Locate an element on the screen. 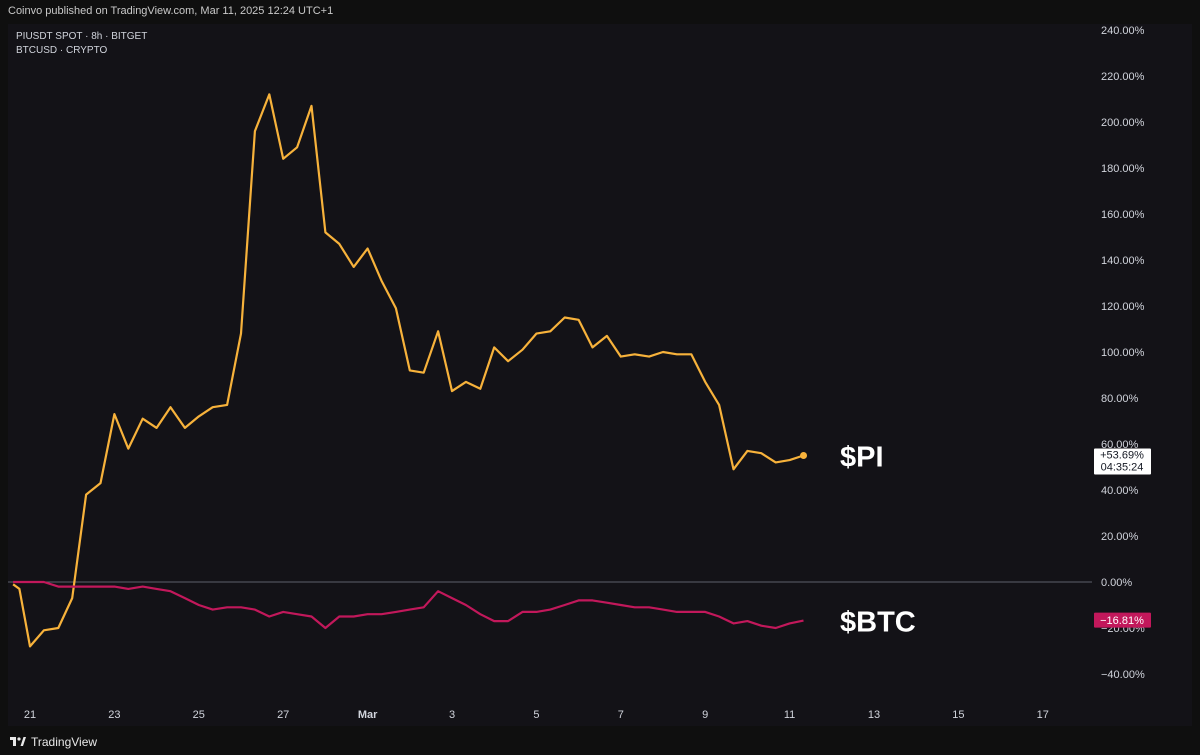 This screenshot has height=755, width=1200. pi-price-value: +53.69% is located at coordinates (1122, 456).